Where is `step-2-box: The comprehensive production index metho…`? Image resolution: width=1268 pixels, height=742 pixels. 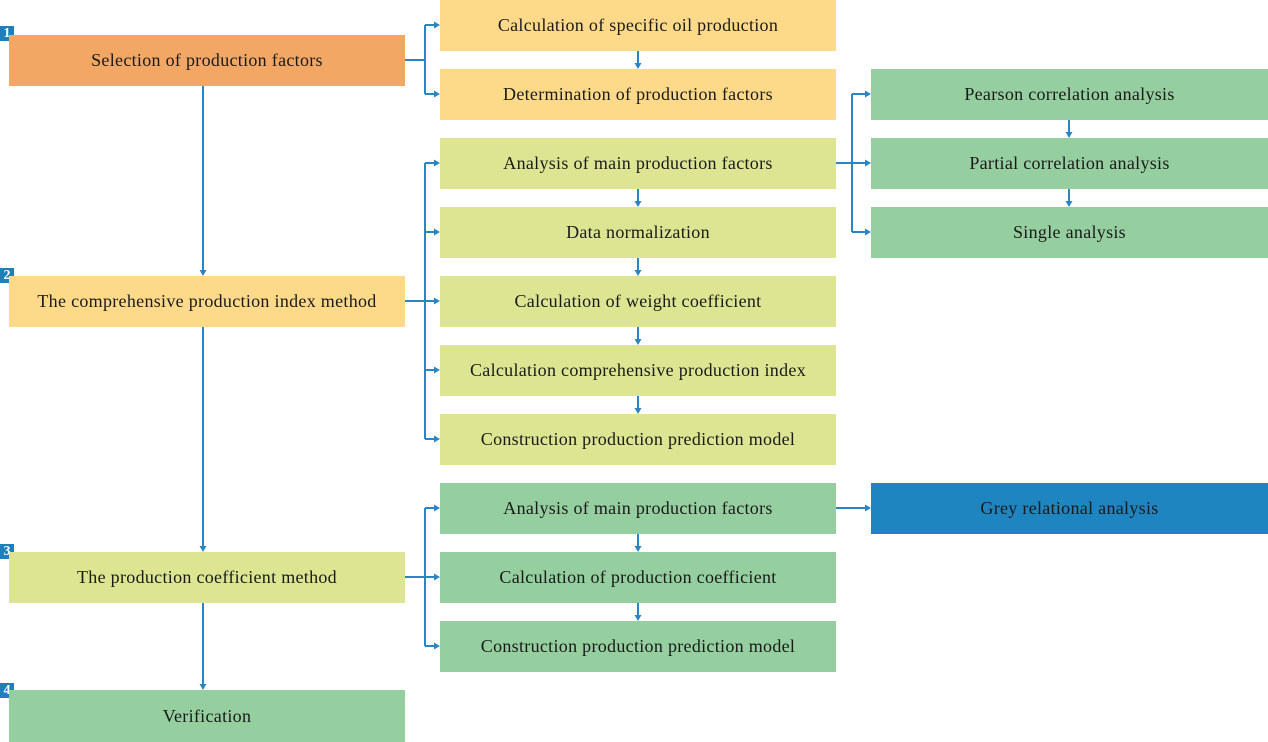 step-2-box: The comprehensive production index metho… is located at coordinates (207, 301).